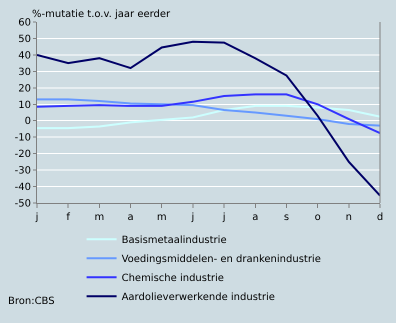 The width and height of the screenshot is (396, 323). Describe the element at coordinates (380, 217) in the screenshot. I see `x-tick-label: d` at that location.